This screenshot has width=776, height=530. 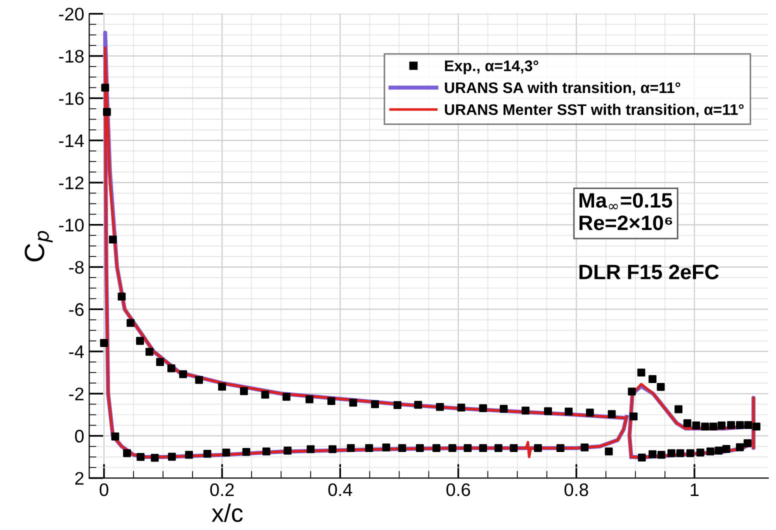 I want to click on x-tick-label: 0.2, so click(x=222, y=489).